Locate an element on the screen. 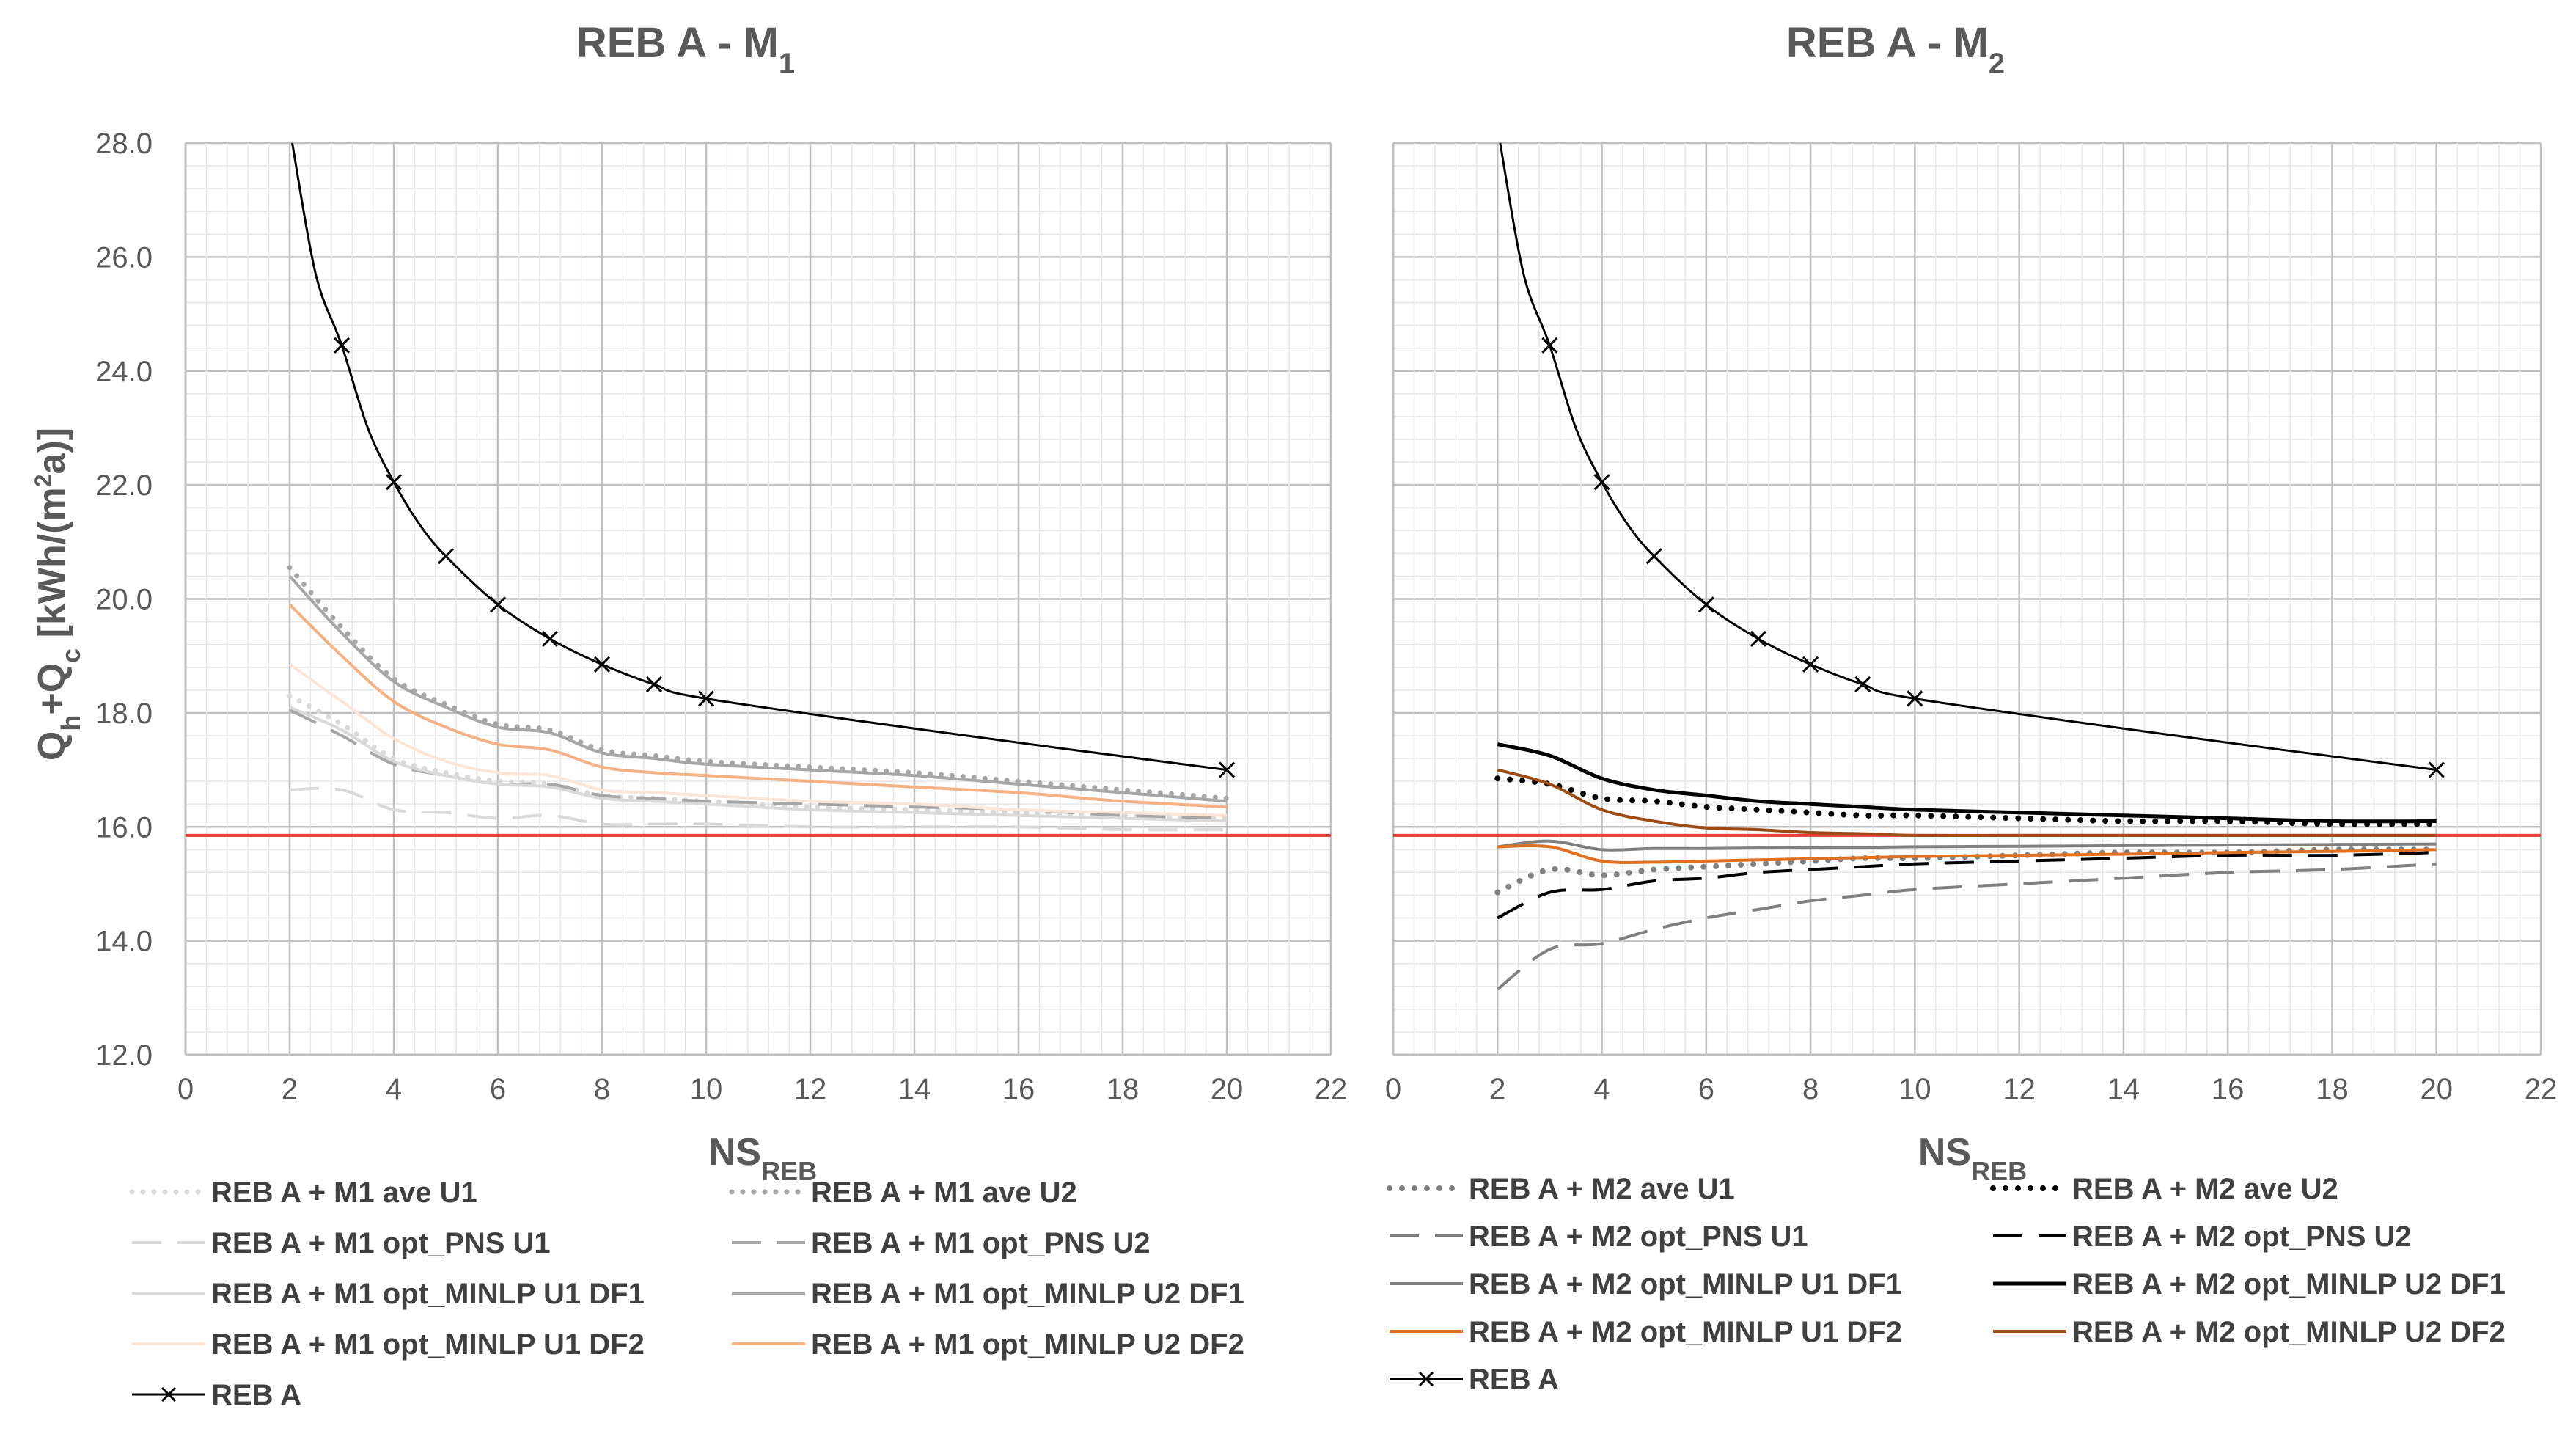 This screenshot has width=2576, height=1434. legend-label: REB A + M1 opt_MINLP U1 DF2 is located at coordinates (428, 1344).